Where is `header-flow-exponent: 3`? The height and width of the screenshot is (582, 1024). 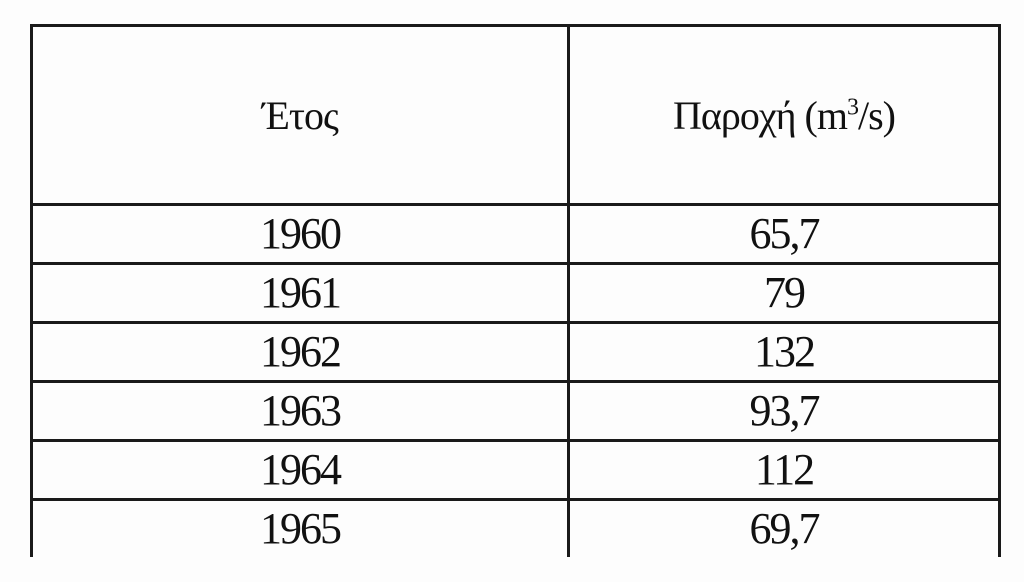
header-flow-exponent: 3 is located at coordinates (852, 107).